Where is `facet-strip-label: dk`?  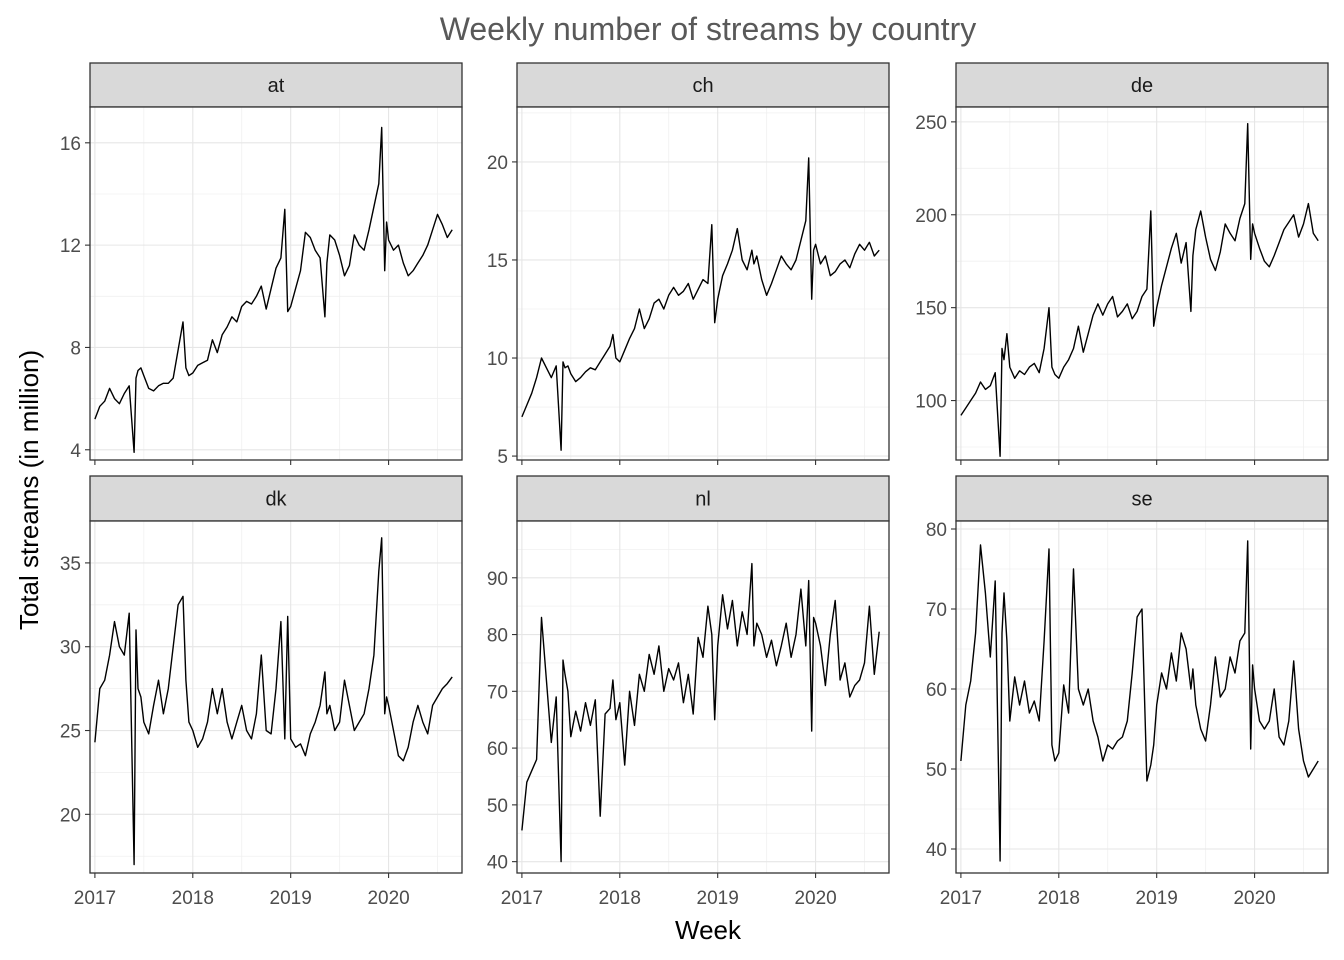 facet-strip-label: dk is located at coordinates (276, 500).